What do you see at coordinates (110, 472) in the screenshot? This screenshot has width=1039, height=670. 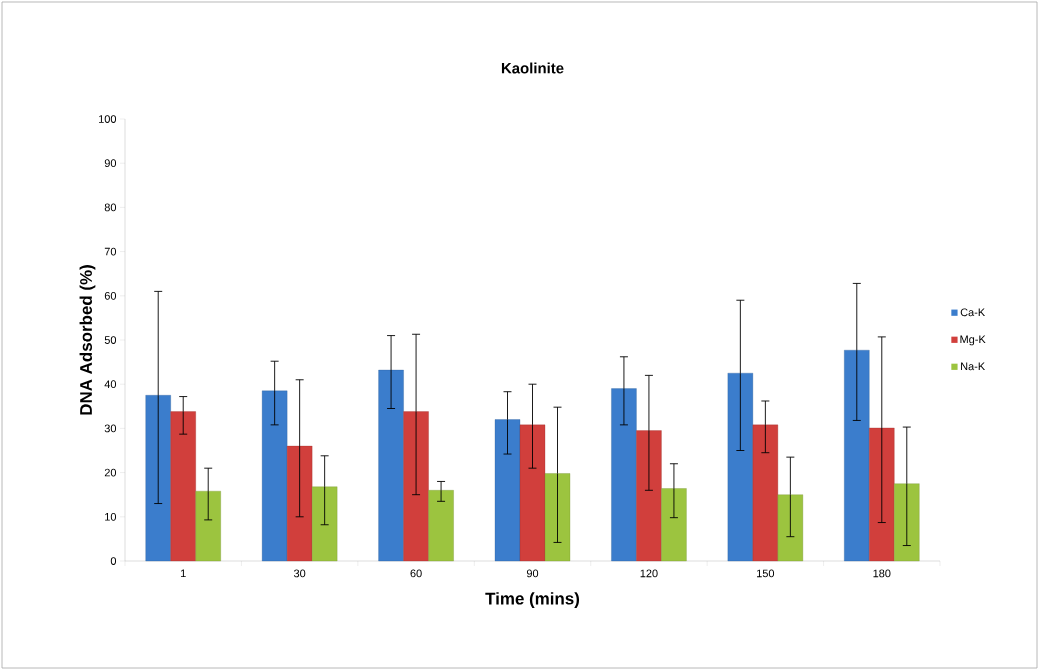 I see `y-tick-label: 20` at bounding box center [110, 472].